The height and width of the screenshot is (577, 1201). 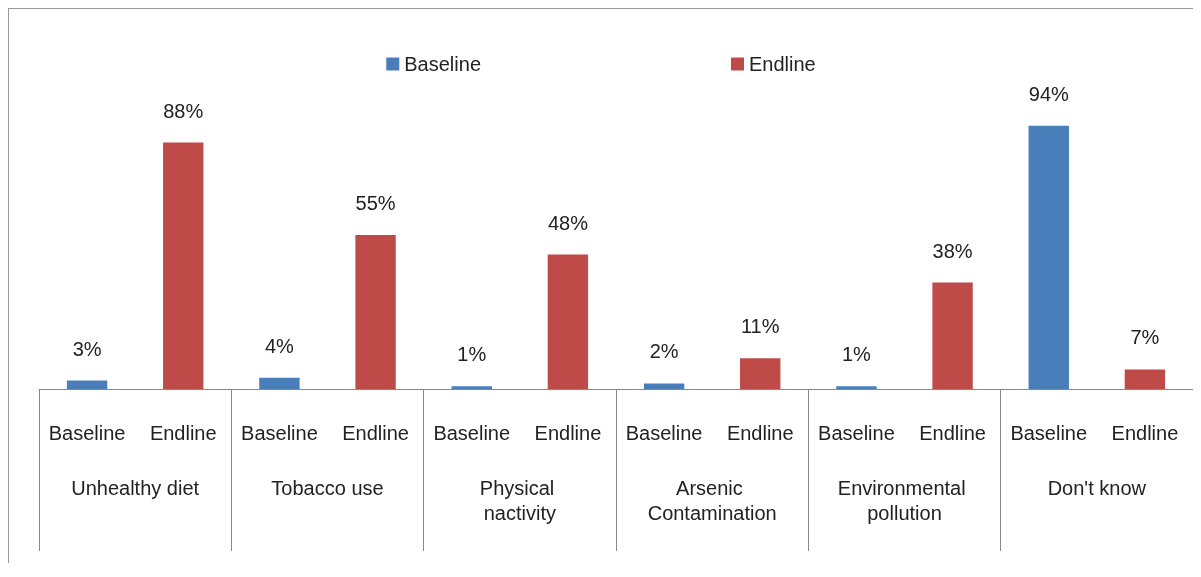 I want to click on data-label: 4%, so click(x=279, y=345).